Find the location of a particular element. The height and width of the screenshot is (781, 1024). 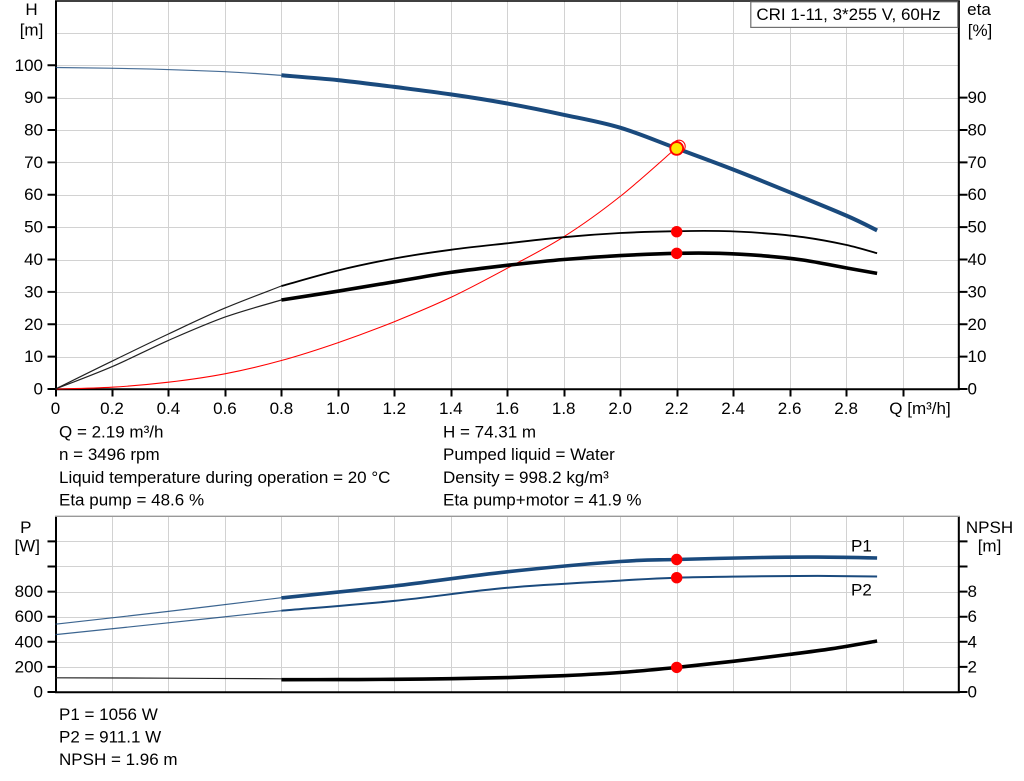

svg-text: P1 is located at coordinates (861, 546).